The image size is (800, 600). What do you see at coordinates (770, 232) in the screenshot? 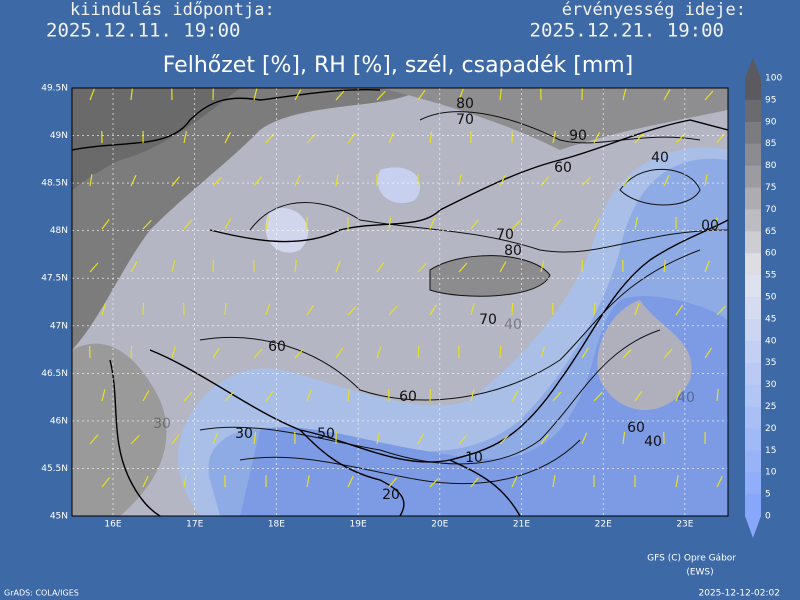
I see `colorbar-label: 65` at bounding box center [770, 232].